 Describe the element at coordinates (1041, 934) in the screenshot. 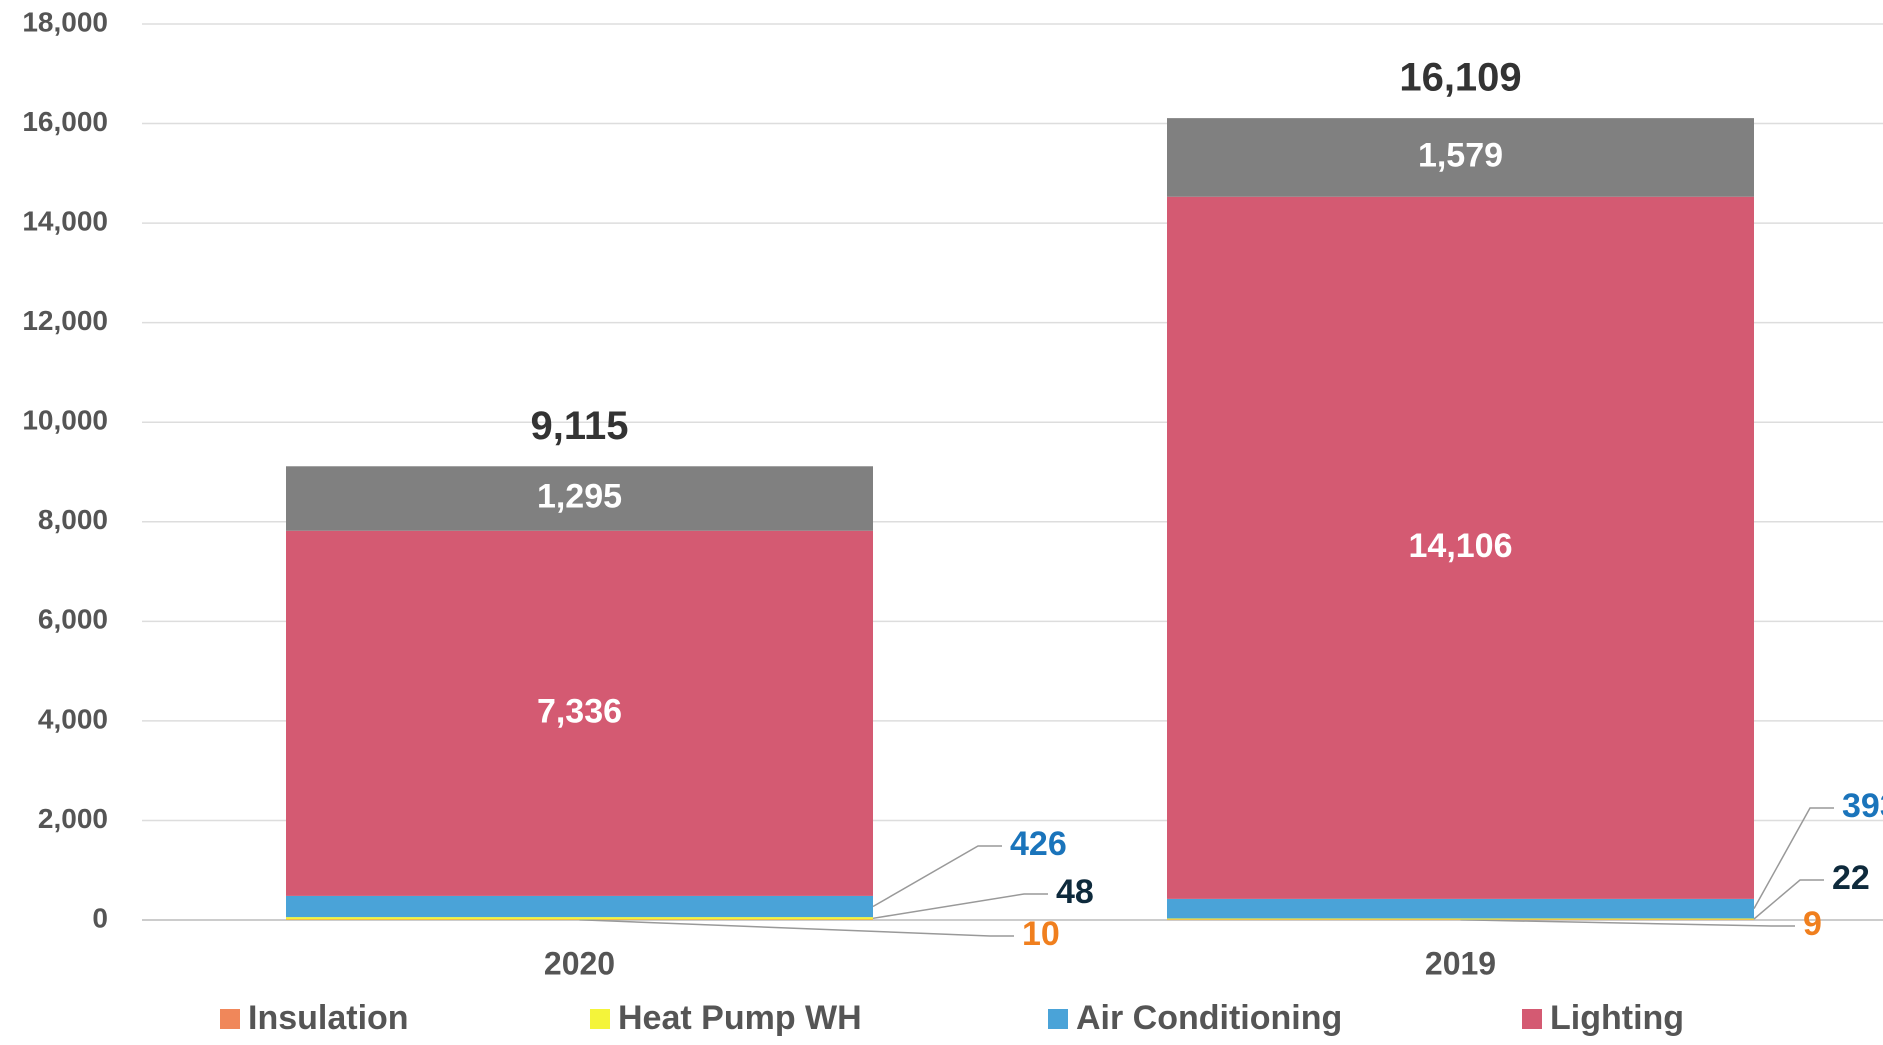

I see `data-label: 10` at that location.